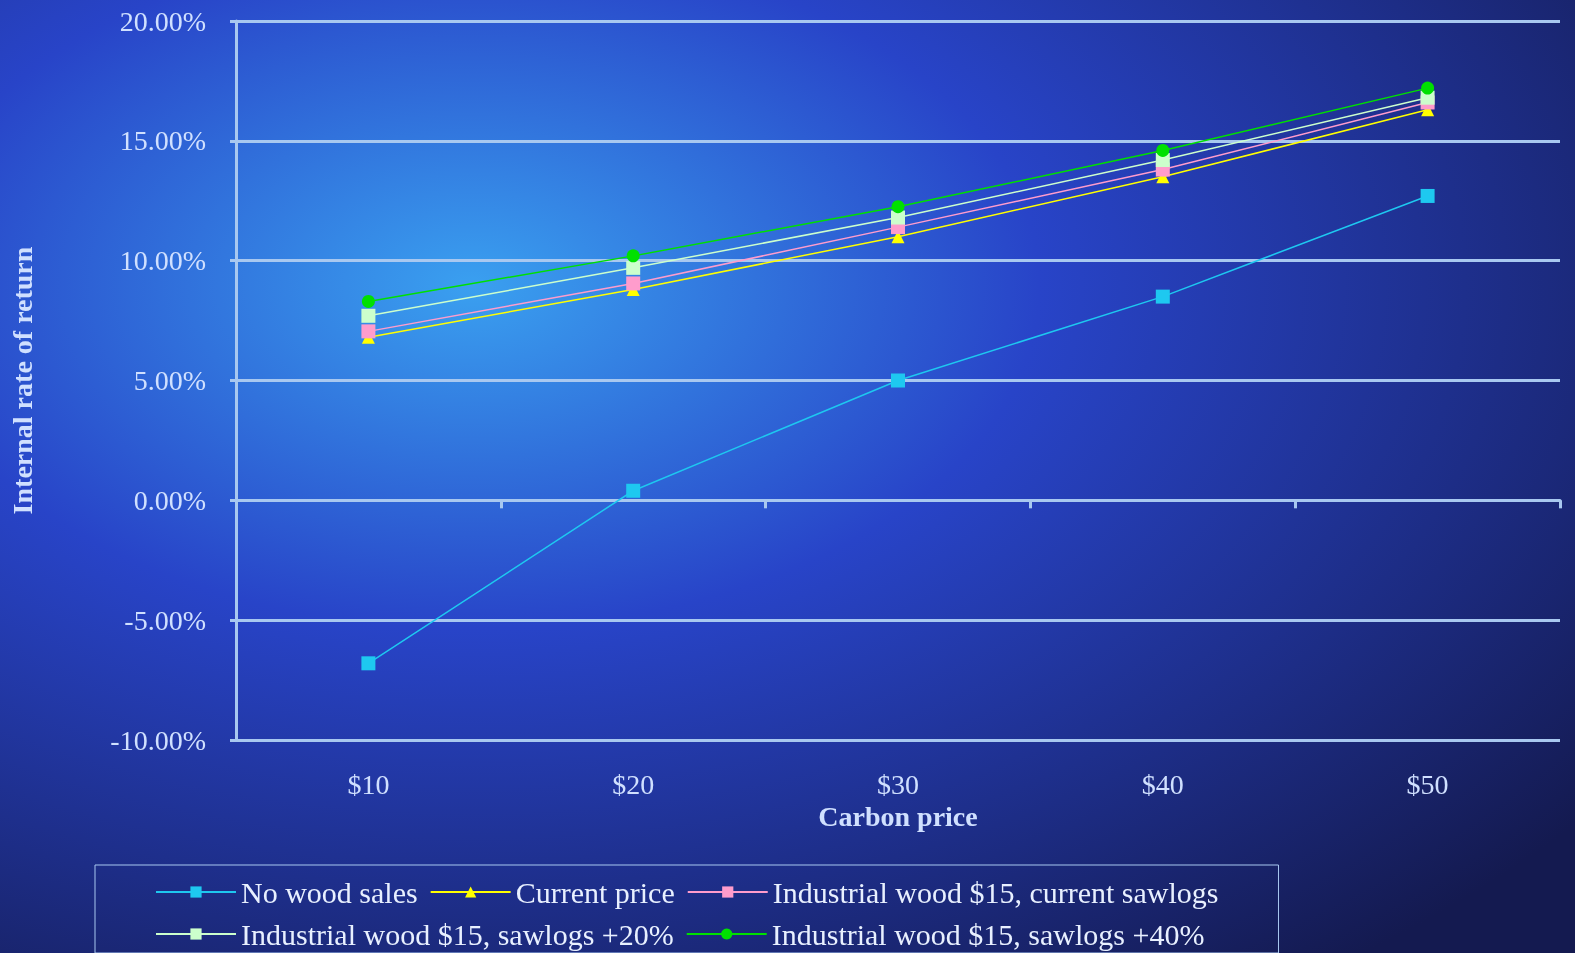 This screenshot has width=1575, height=953. I want to click on y-tick-label: 15.00%, so click(162, 141).